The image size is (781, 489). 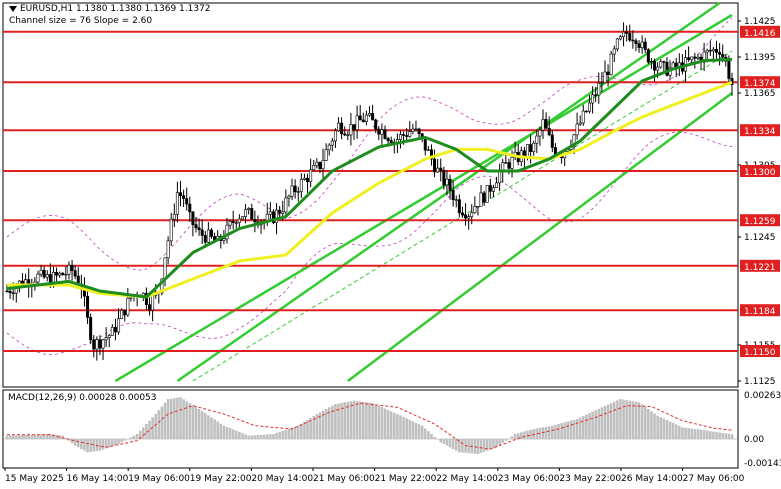 What do you see at coordinates (762, 396) in the screenshot?
I see `macd-axis-label: 0.00263` at bounding box center [762, 396].